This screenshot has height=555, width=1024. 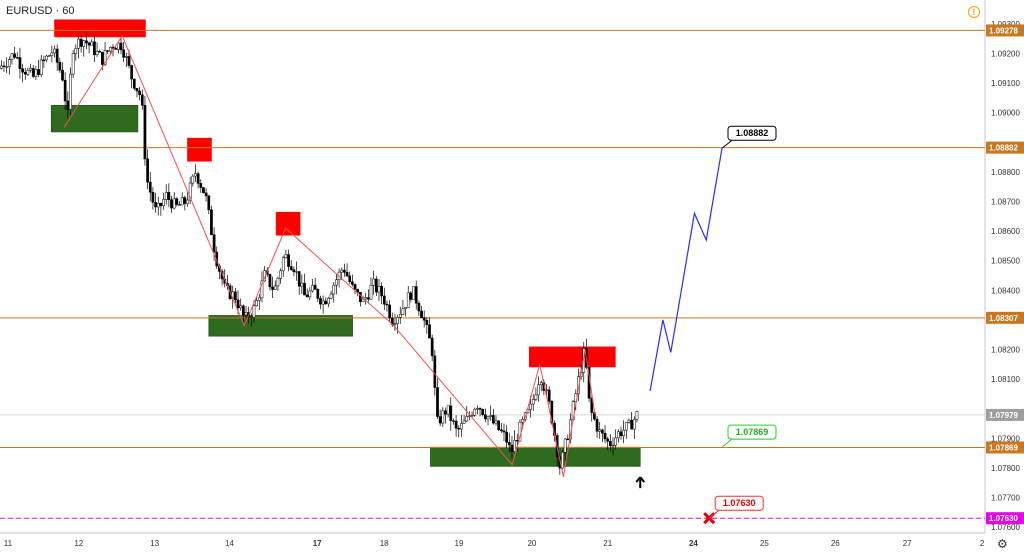 I want to click on y-tick-label: 1.08700, so click(x=1005, y=202).